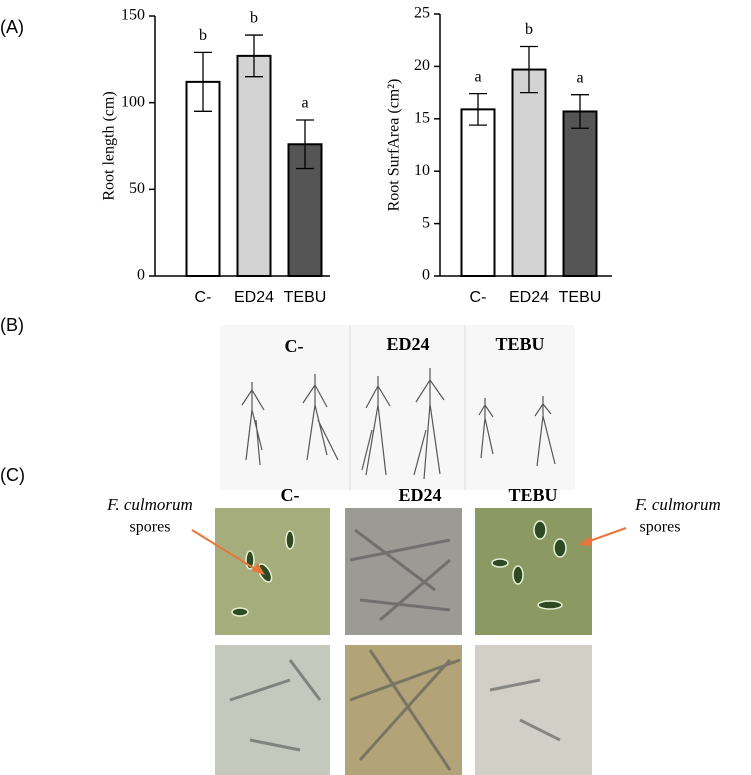  What do you see at coordinates (133, 15) in the screenshot?
I see `y-tick-label: 150` at bounding box center [133, 15].